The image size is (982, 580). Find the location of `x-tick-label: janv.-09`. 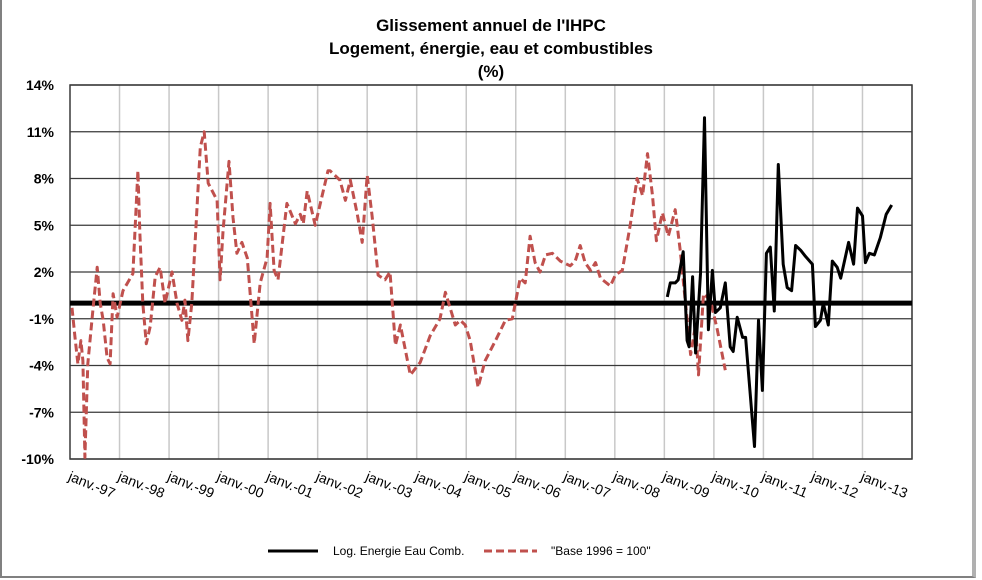

x-tick-label: janv.-09 is located at coordinates (686, 485).